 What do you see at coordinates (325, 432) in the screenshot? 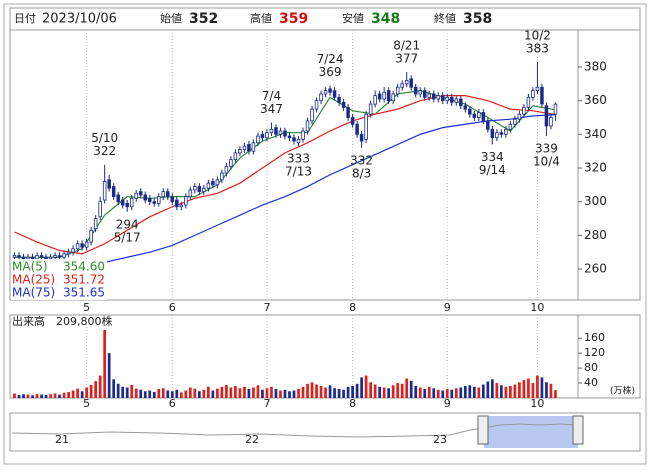
I see `navigator` at bounding box center [325, 432].